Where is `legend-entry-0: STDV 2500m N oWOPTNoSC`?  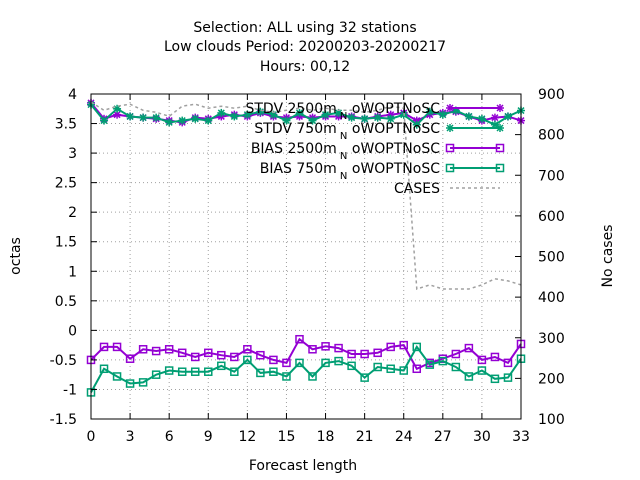 legend-entry-0: STDV 2500m N oWOPTNoSC is located at coordinates (374, 111).